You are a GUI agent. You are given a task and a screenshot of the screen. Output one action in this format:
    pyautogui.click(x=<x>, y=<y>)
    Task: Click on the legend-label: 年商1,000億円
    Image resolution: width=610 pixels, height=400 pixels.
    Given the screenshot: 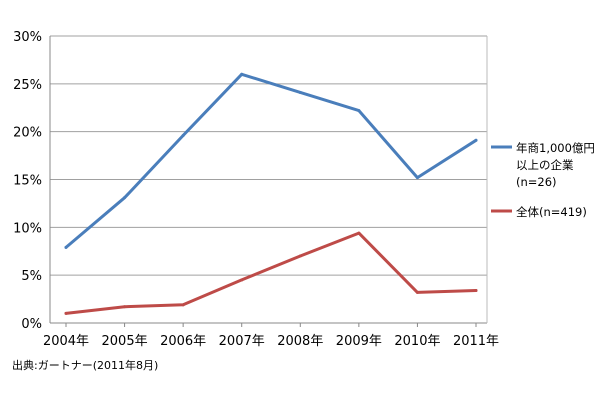 What is the action you would take?
    pyautogui.click(x=555, y=148)
    